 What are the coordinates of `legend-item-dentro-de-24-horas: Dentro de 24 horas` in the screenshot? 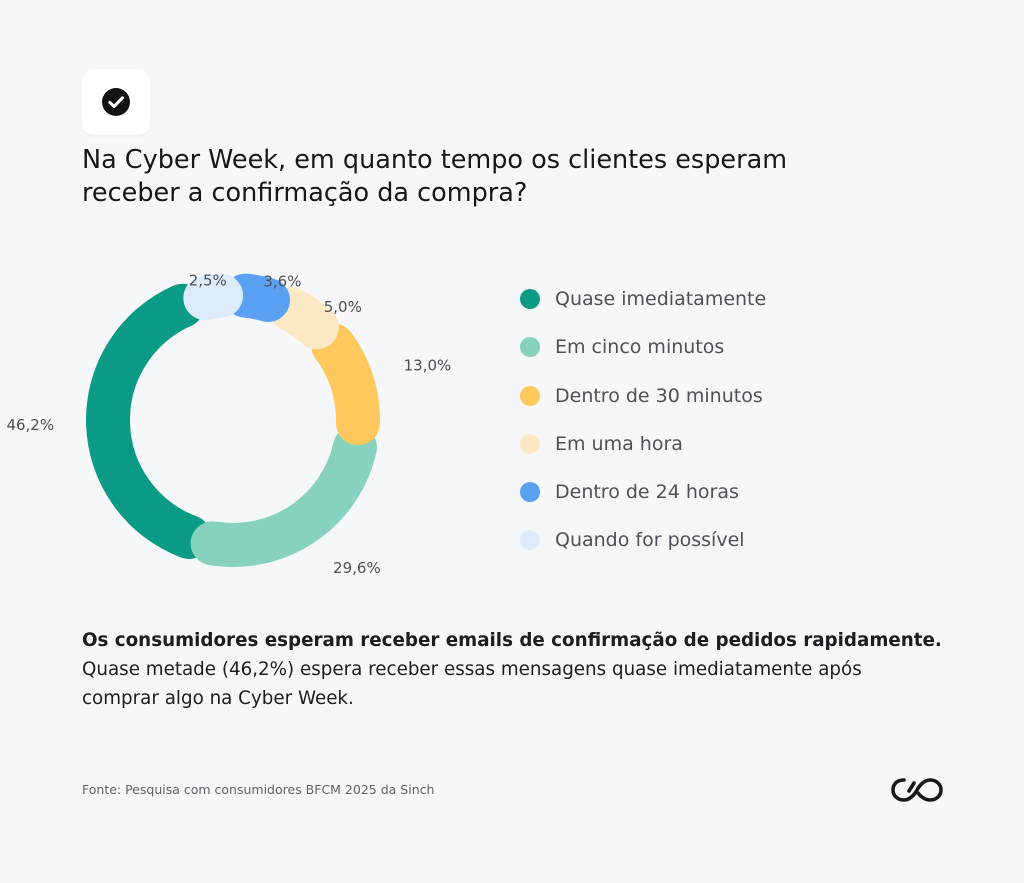 It's located at (643, 500).